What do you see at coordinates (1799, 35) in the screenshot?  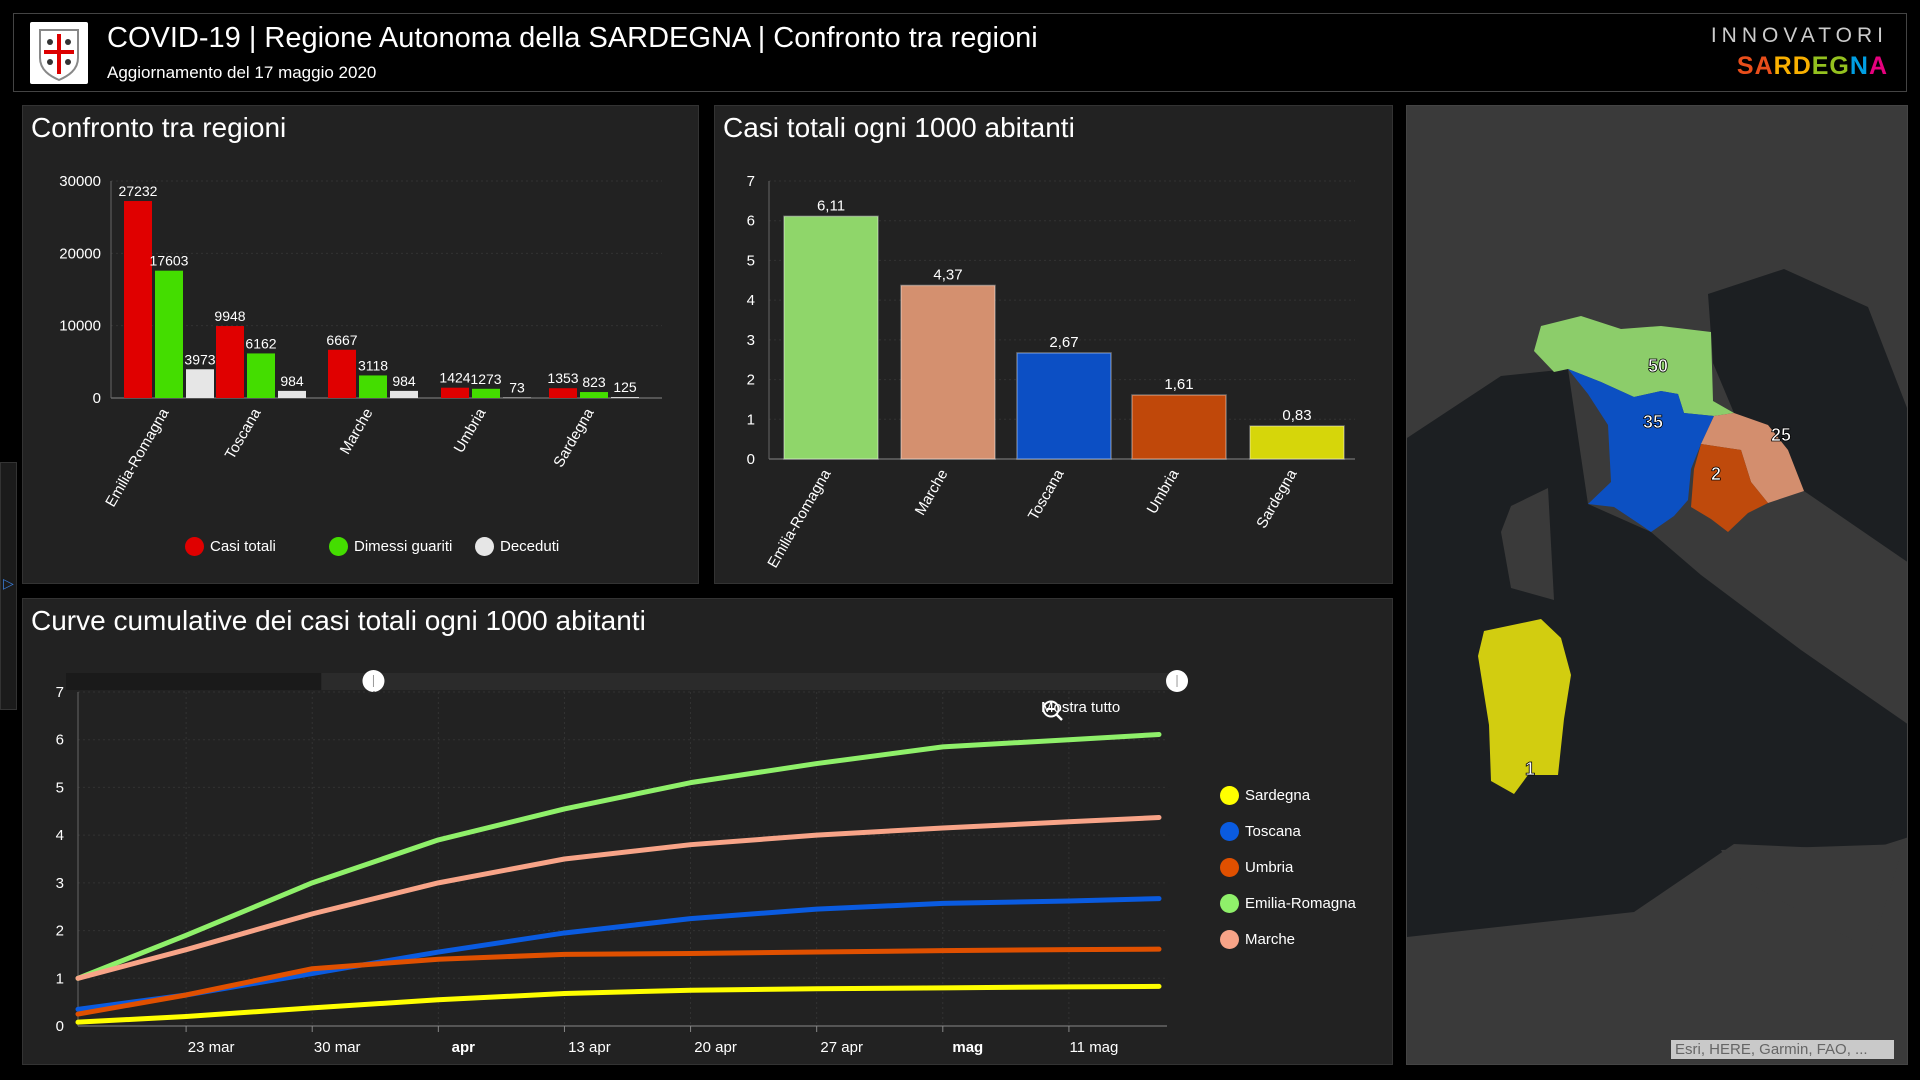 I see `innovatori-logo-text: INNOVATORI` at bounding box center [1799, 35].